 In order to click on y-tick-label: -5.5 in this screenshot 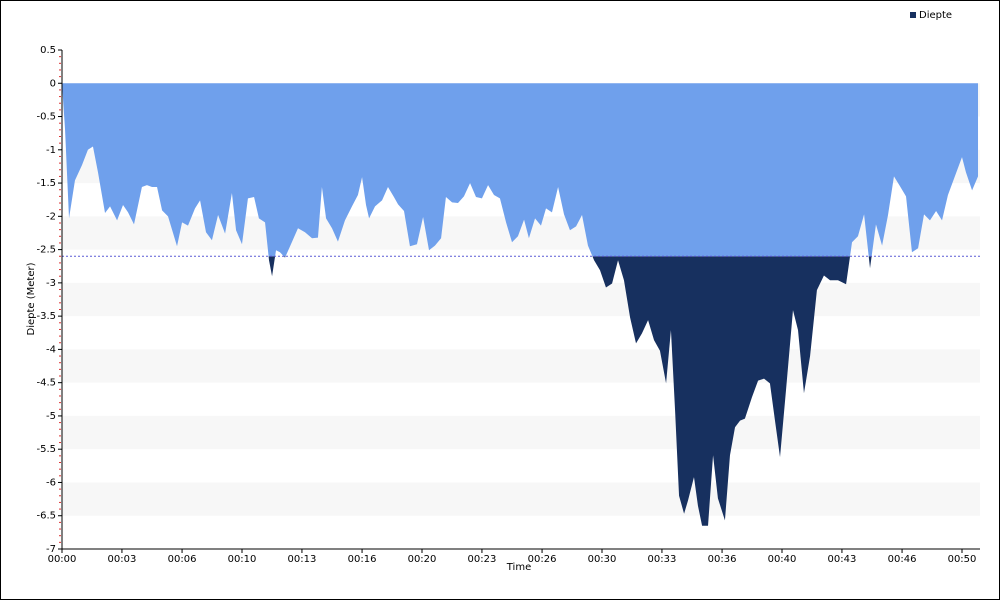, I will do `click(46, 449)`.